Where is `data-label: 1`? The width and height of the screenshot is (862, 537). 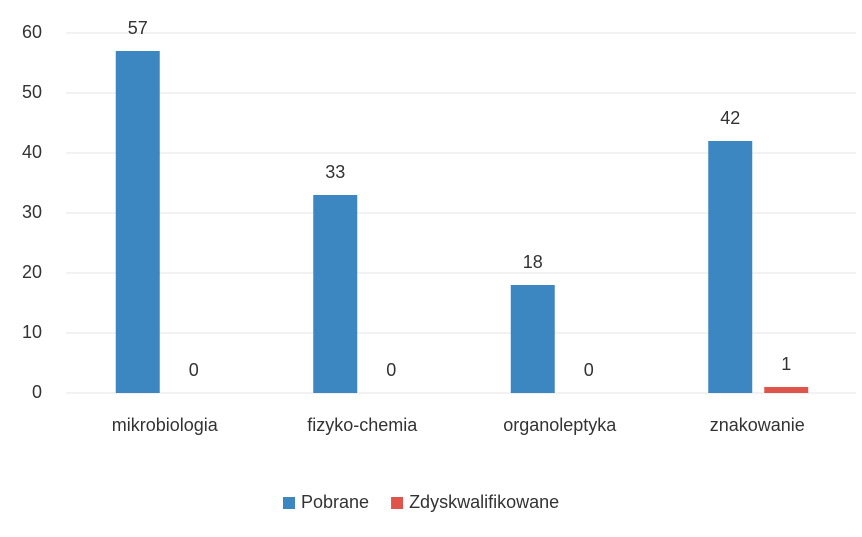 data-label: 1 is located at coordinates (786, 364).